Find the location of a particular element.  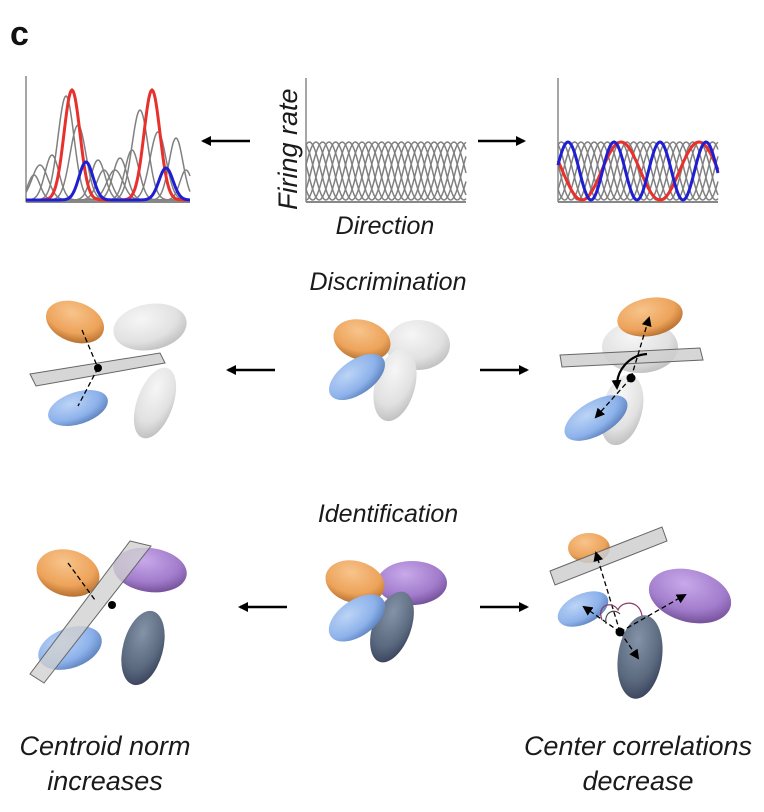

left-caption-line1: Centroid norm is located at coordinates (104, 746).